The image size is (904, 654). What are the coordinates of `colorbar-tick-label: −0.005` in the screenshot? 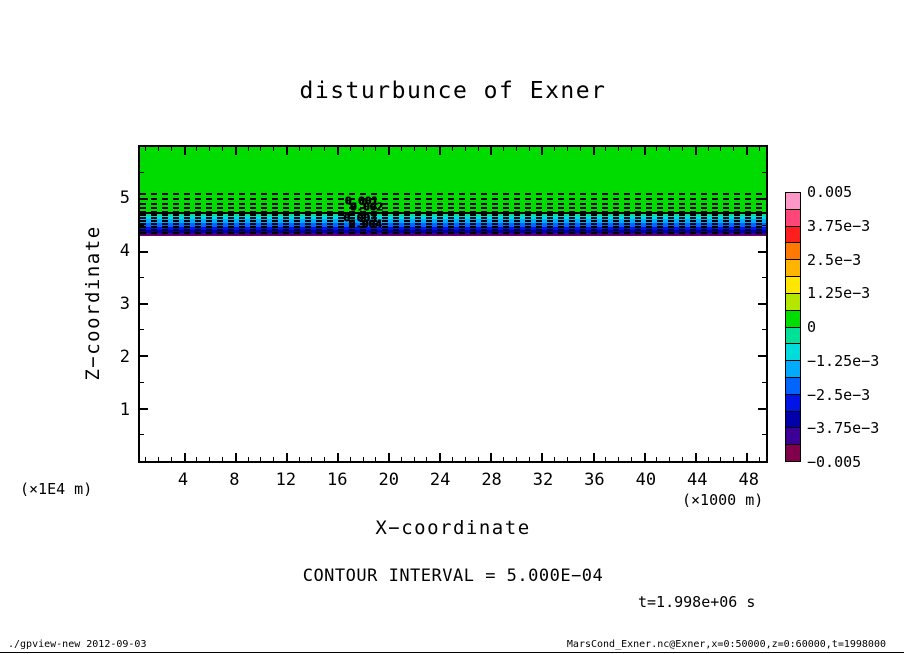 It's located at (834, 462).